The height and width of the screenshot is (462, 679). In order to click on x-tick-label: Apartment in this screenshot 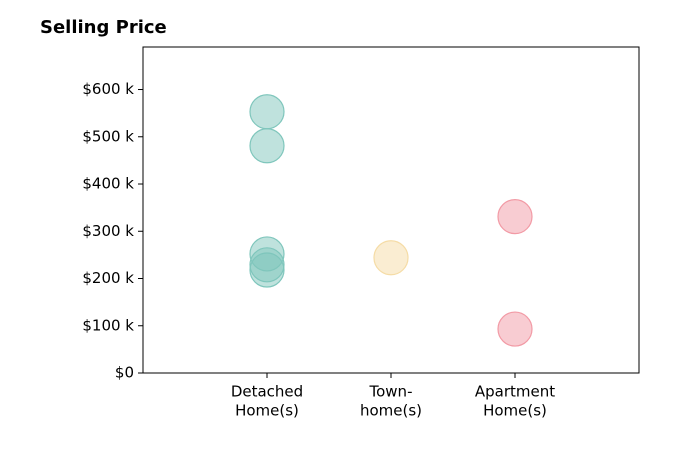, I will do `click(515, 392)`.